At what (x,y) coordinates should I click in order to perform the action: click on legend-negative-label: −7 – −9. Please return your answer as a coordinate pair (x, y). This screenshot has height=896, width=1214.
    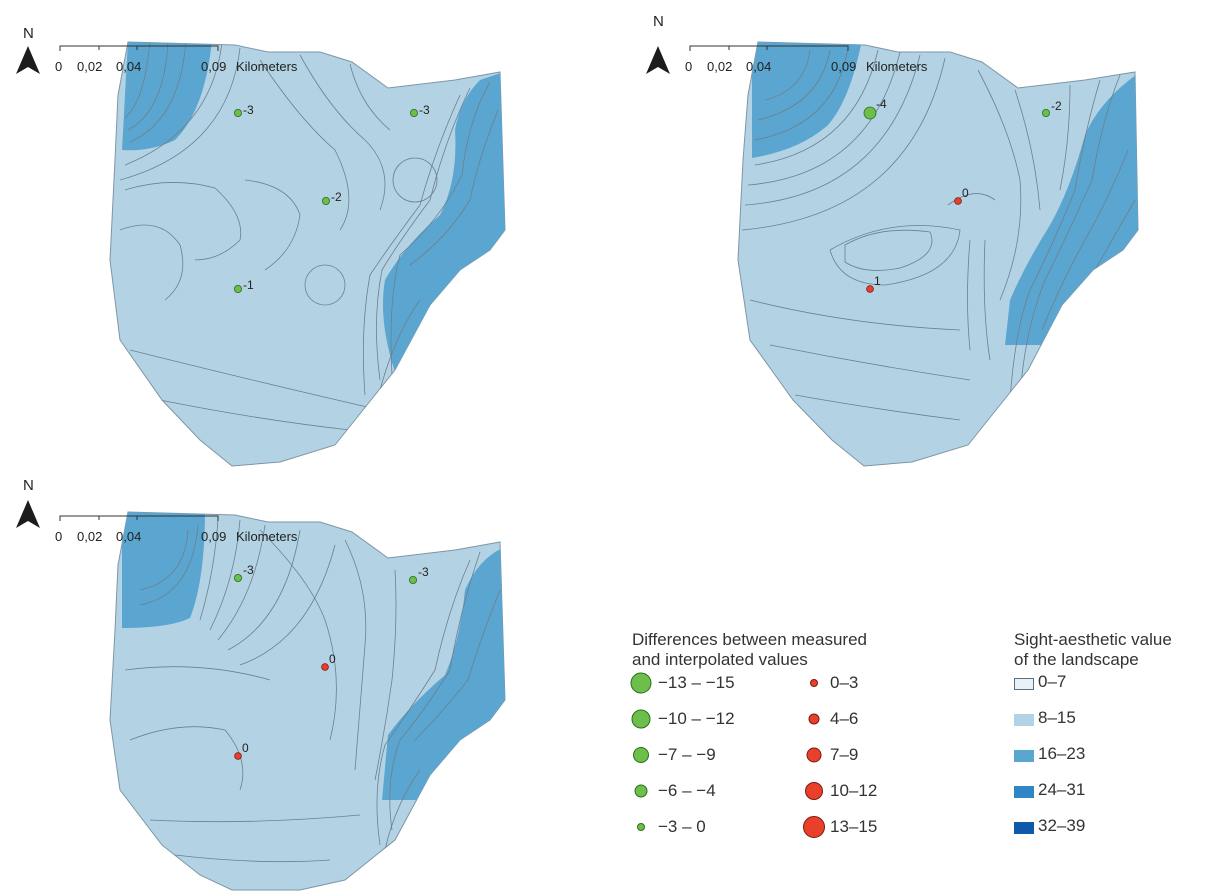
    Looking at the image, I should click on (687, 754).